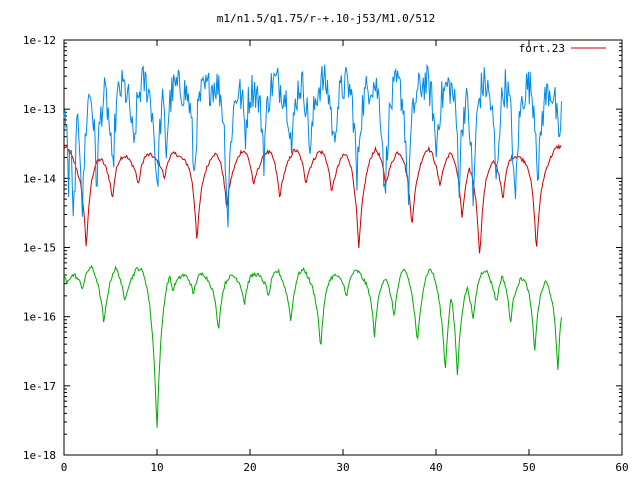 This screenshot has width=640, height=480. I want to click on x-tick-label: 40, so click(435, 467).